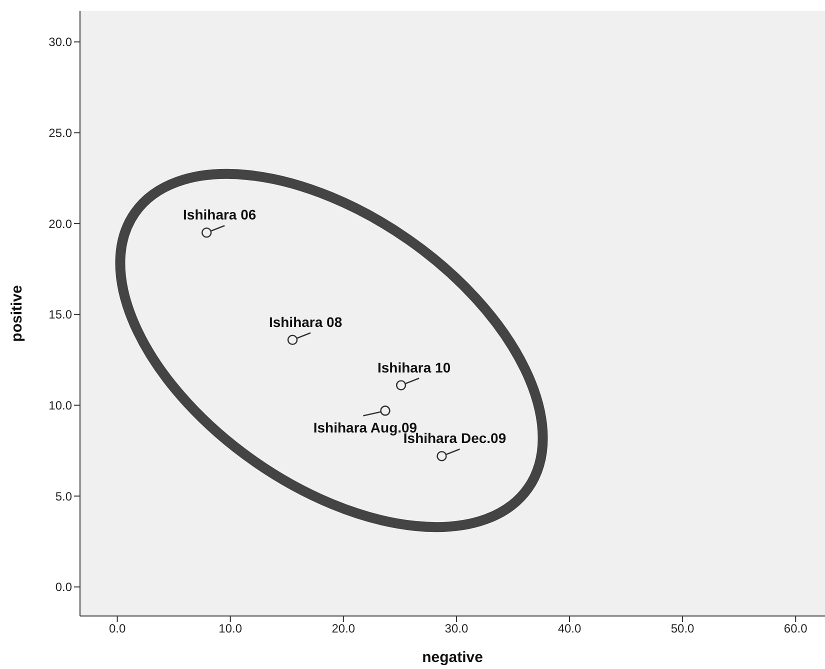  What do you see at coordinates (230, 629) in the screenshot?
I see `x-tick-label: 10.0` at bounding box center [230, 629].